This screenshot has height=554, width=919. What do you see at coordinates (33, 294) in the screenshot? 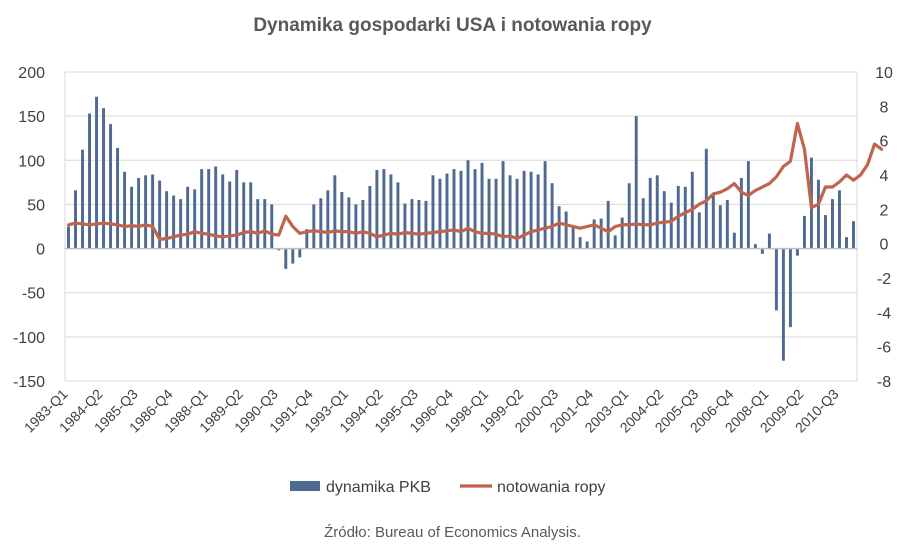
I see `left-tick-label: -50` at bounding box center [33, 294].